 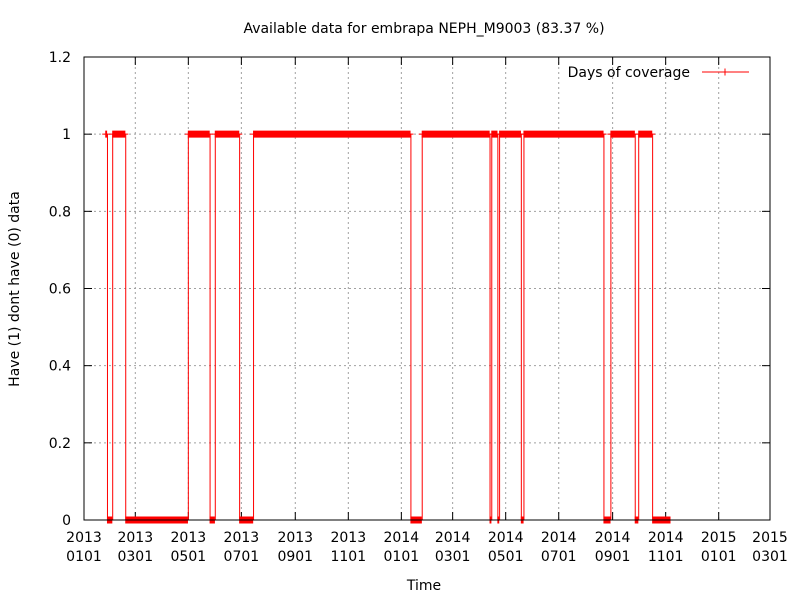 I want to click on x-tick-label: 2014 0301, so click(x=453, y=547).